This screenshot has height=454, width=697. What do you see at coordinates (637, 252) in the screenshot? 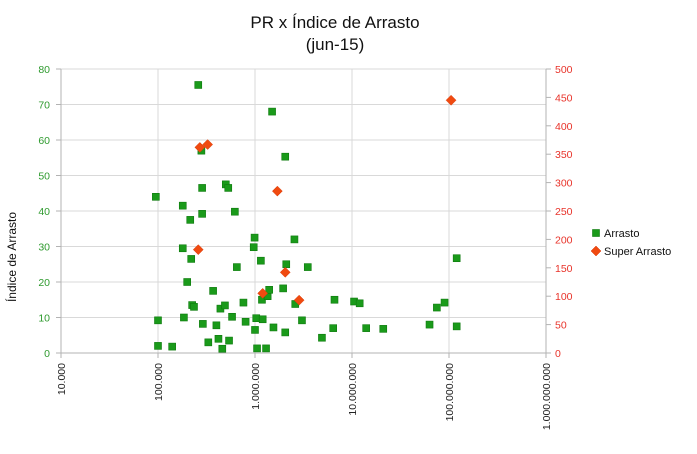
I see `legend-label: Super Arrasto` at bounding box center [637, 252].